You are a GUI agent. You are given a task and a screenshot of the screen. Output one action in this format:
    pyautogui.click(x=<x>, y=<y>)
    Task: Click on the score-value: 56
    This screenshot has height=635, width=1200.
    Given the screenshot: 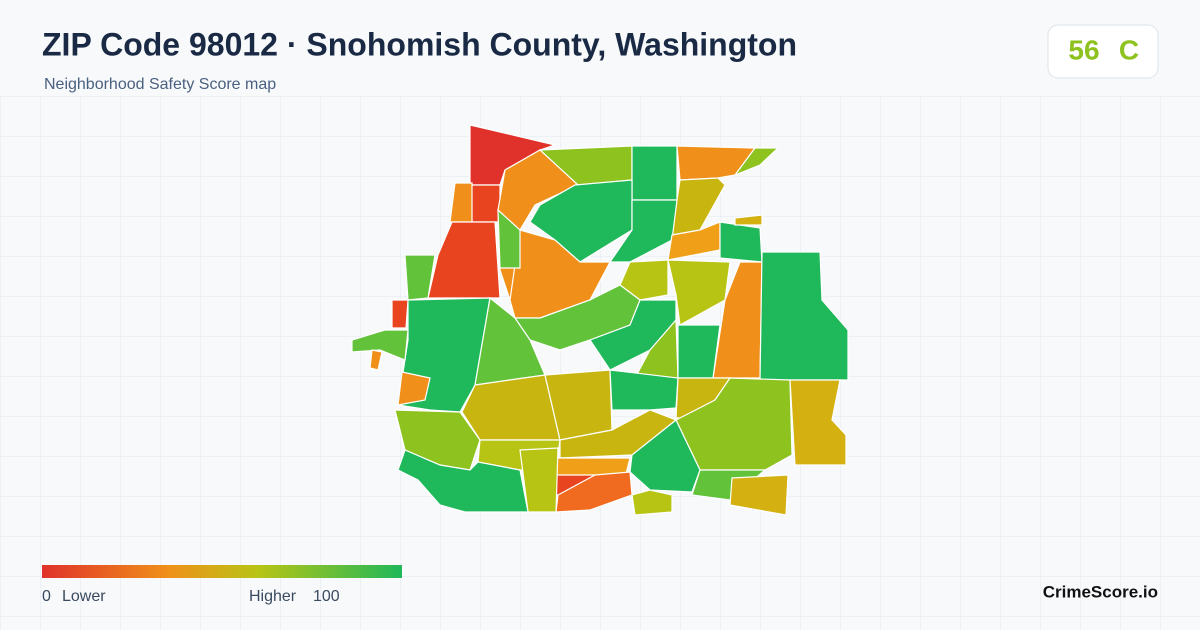 What is the action you would take?
    pyautogui.click(x=1083, y=49)
    